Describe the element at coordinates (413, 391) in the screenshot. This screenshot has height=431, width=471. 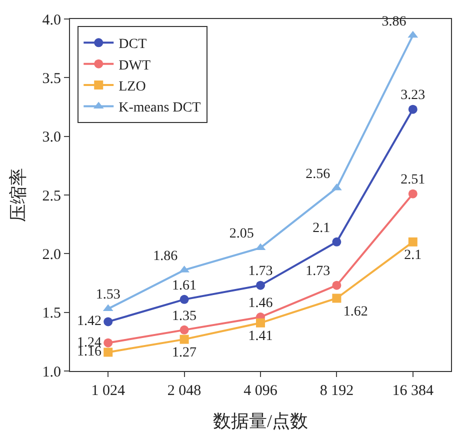
I see `x-tick-label: 16 384` at that location.